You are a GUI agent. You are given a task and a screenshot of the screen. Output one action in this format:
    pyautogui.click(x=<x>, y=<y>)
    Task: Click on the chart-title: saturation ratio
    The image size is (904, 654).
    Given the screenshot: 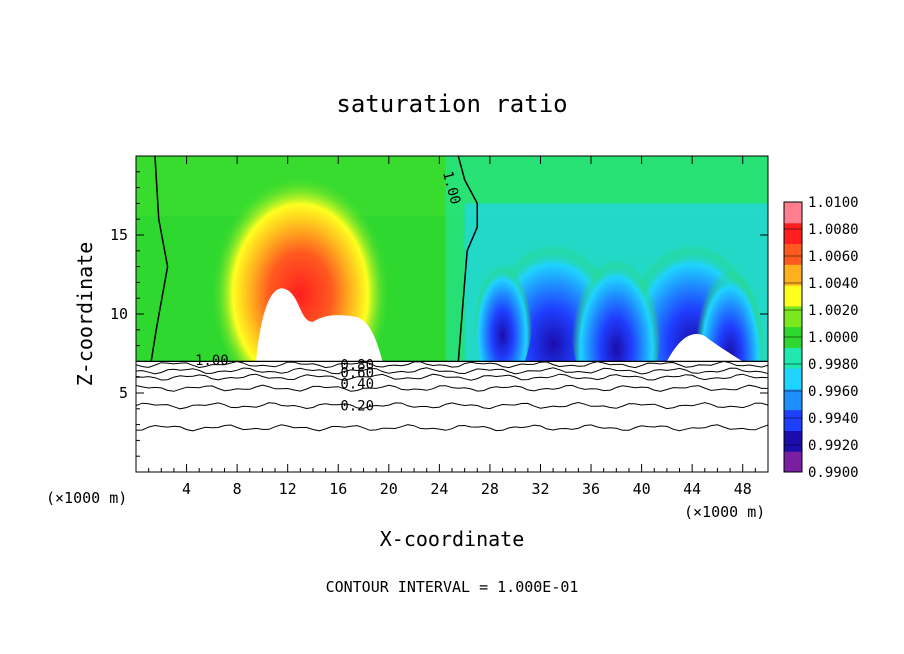 What is the action you would take?
    pyautogui.click(x=451, y=104)
    